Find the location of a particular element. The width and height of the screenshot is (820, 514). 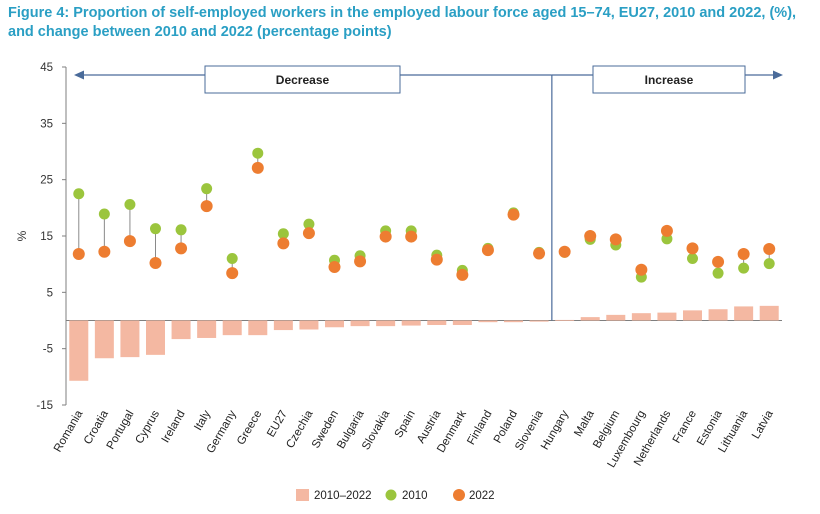

x-tick-label: EU27 is located at coordinates (277, 424).